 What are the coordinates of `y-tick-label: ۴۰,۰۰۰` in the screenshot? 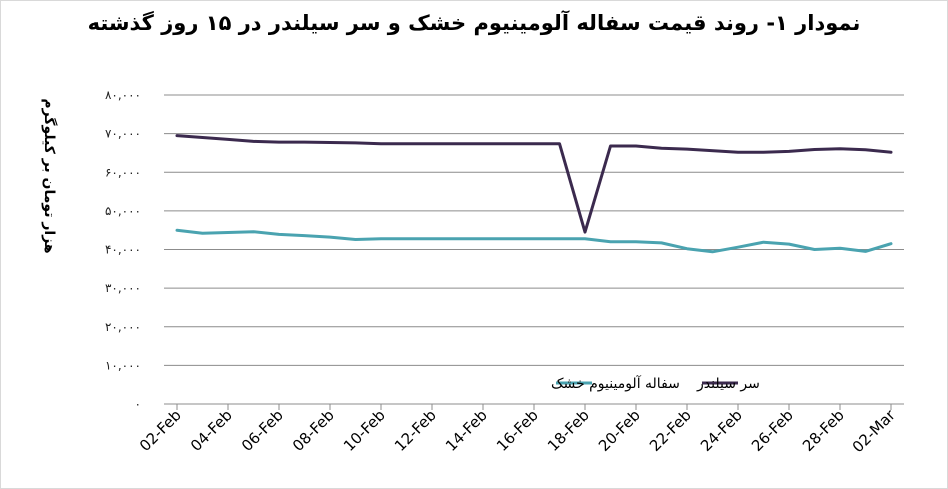 It's located at (123, 250).